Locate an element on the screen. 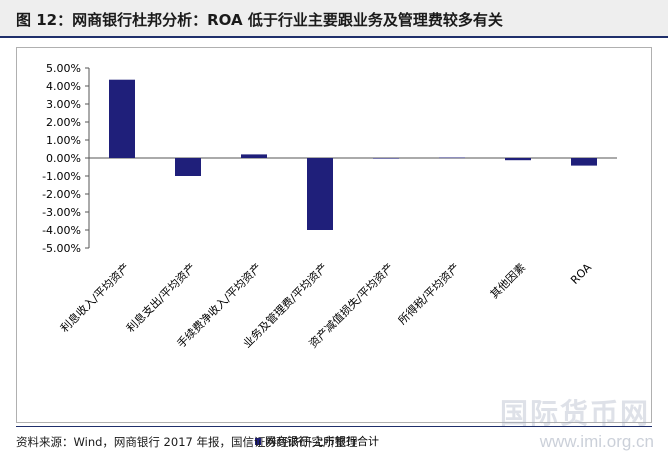 This screenshot has width=668, height=464. y-tick-label: -3.00% is located at coordinates (61, 212).